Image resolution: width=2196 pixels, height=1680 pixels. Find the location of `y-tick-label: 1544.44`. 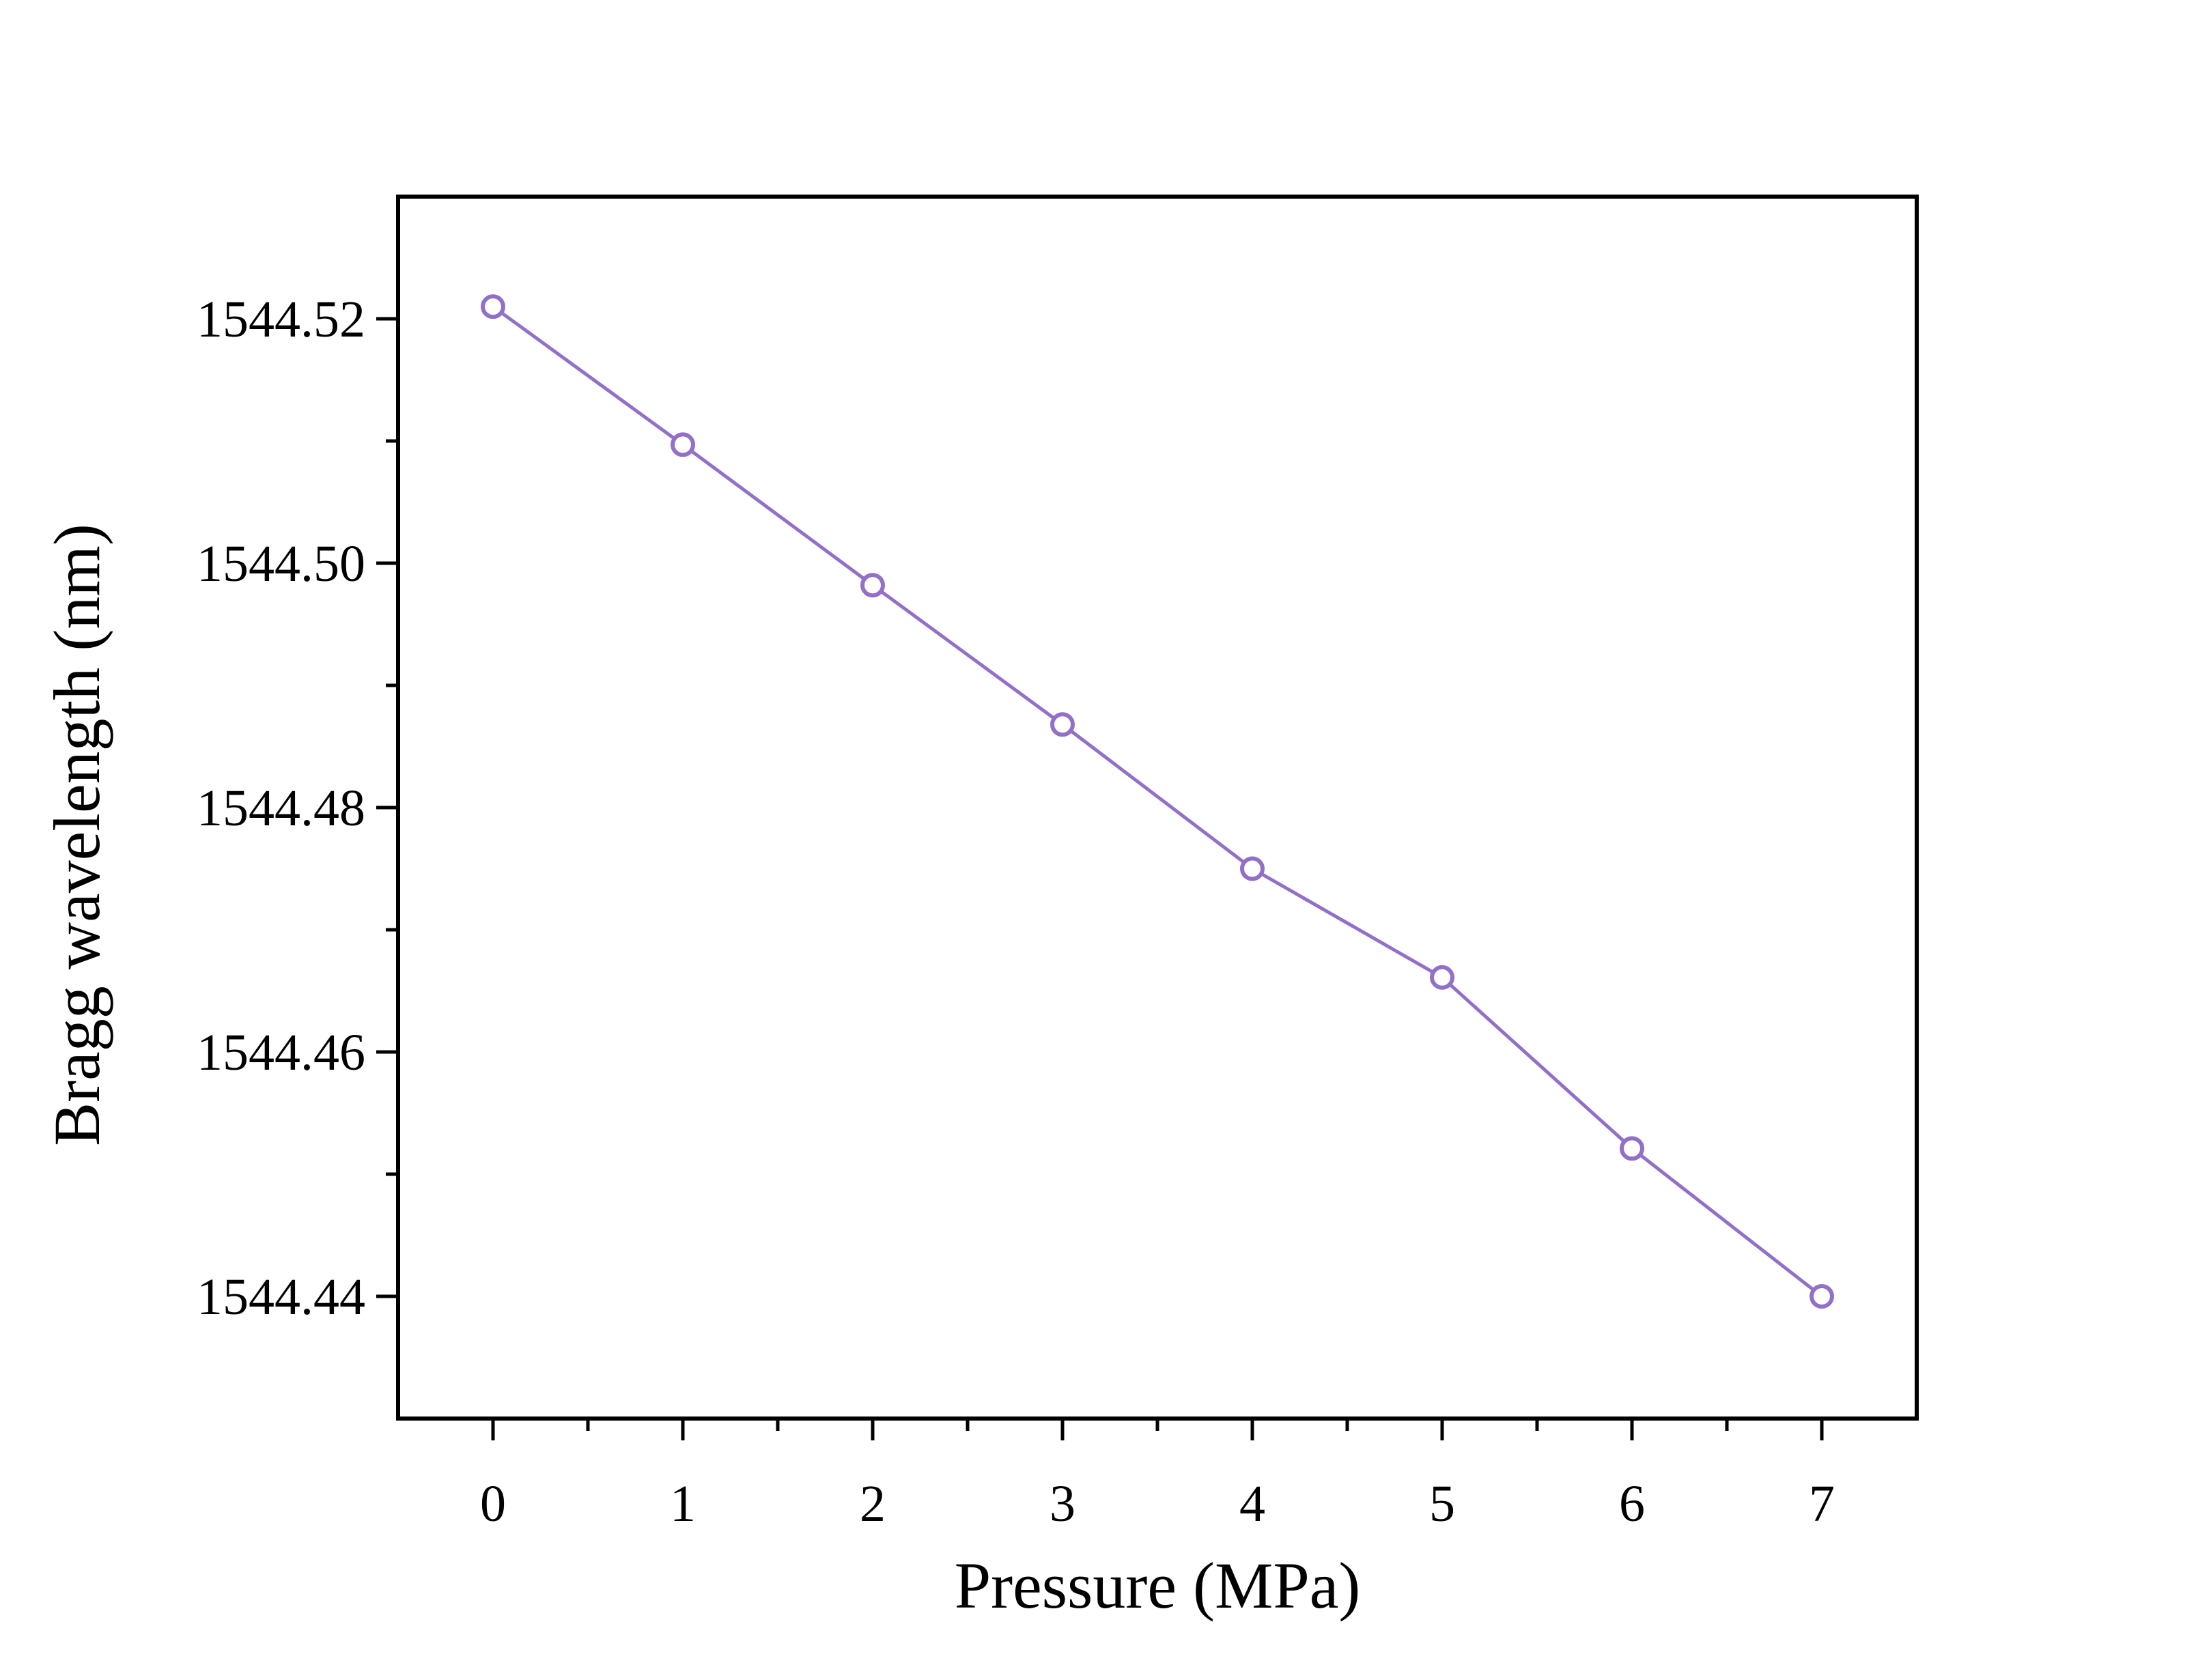

y-tick-label: 1544.44 is located at coordinates (281, 1297).